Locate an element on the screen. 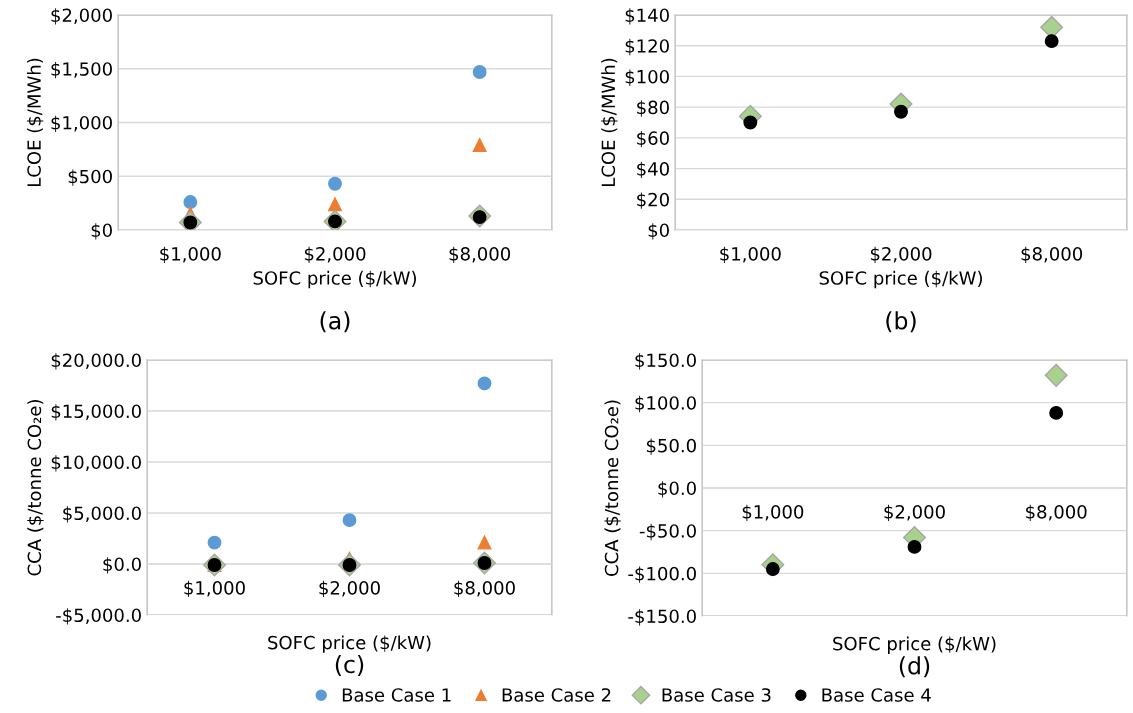 Image resolution: width=1133 pixels, height=713 pixels. y-tick-label: $500 is located at coordinates (90, 177).